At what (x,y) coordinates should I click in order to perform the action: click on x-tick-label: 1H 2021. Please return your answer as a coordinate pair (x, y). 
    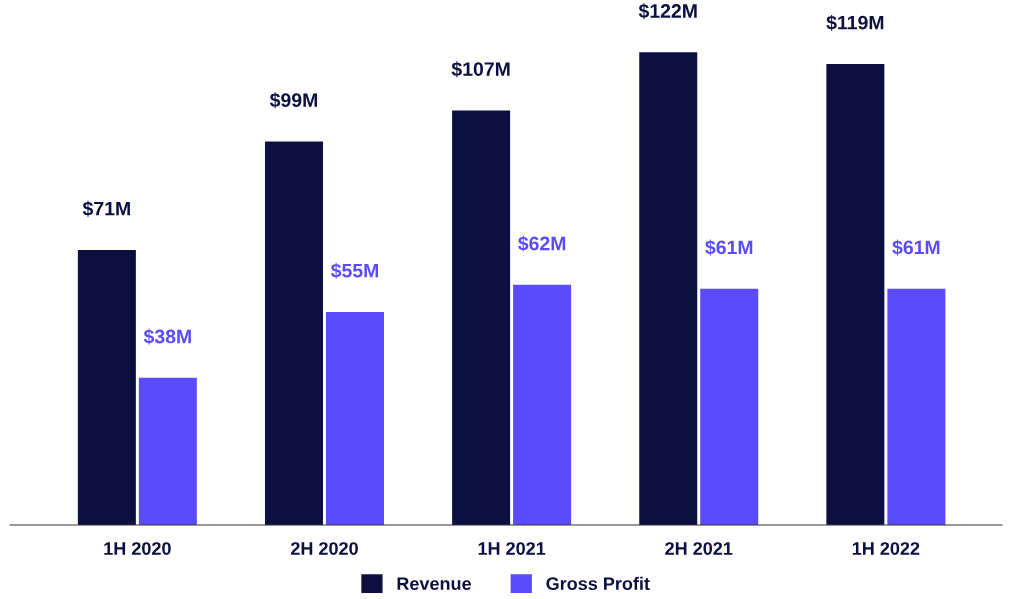
    Looking at the image, I should click on (512, 548).